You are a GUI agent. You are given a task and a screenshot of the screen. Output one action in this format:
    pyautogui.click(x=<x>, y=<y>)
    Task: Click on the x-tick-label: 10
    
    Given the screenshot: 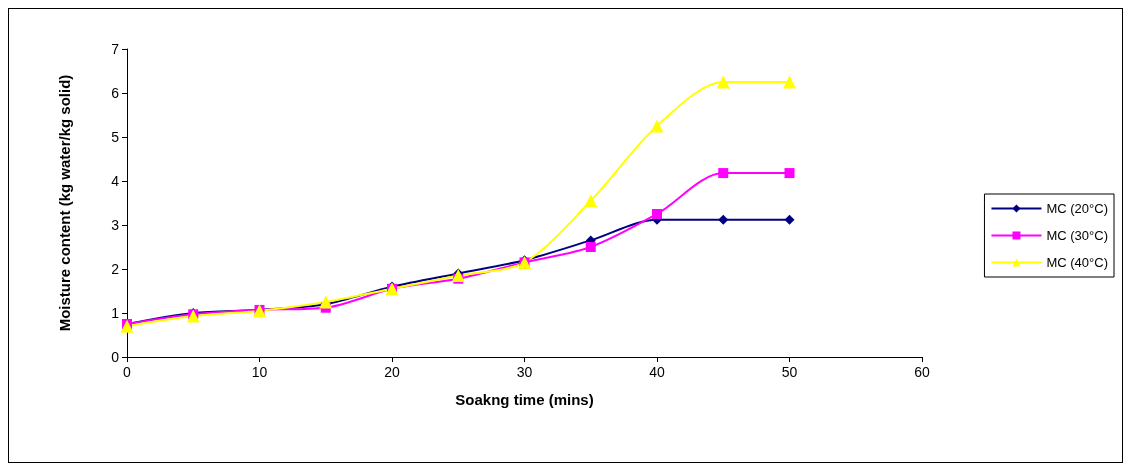 What is the action you would take?
    pyautogui.click(x=259, y=372)
    